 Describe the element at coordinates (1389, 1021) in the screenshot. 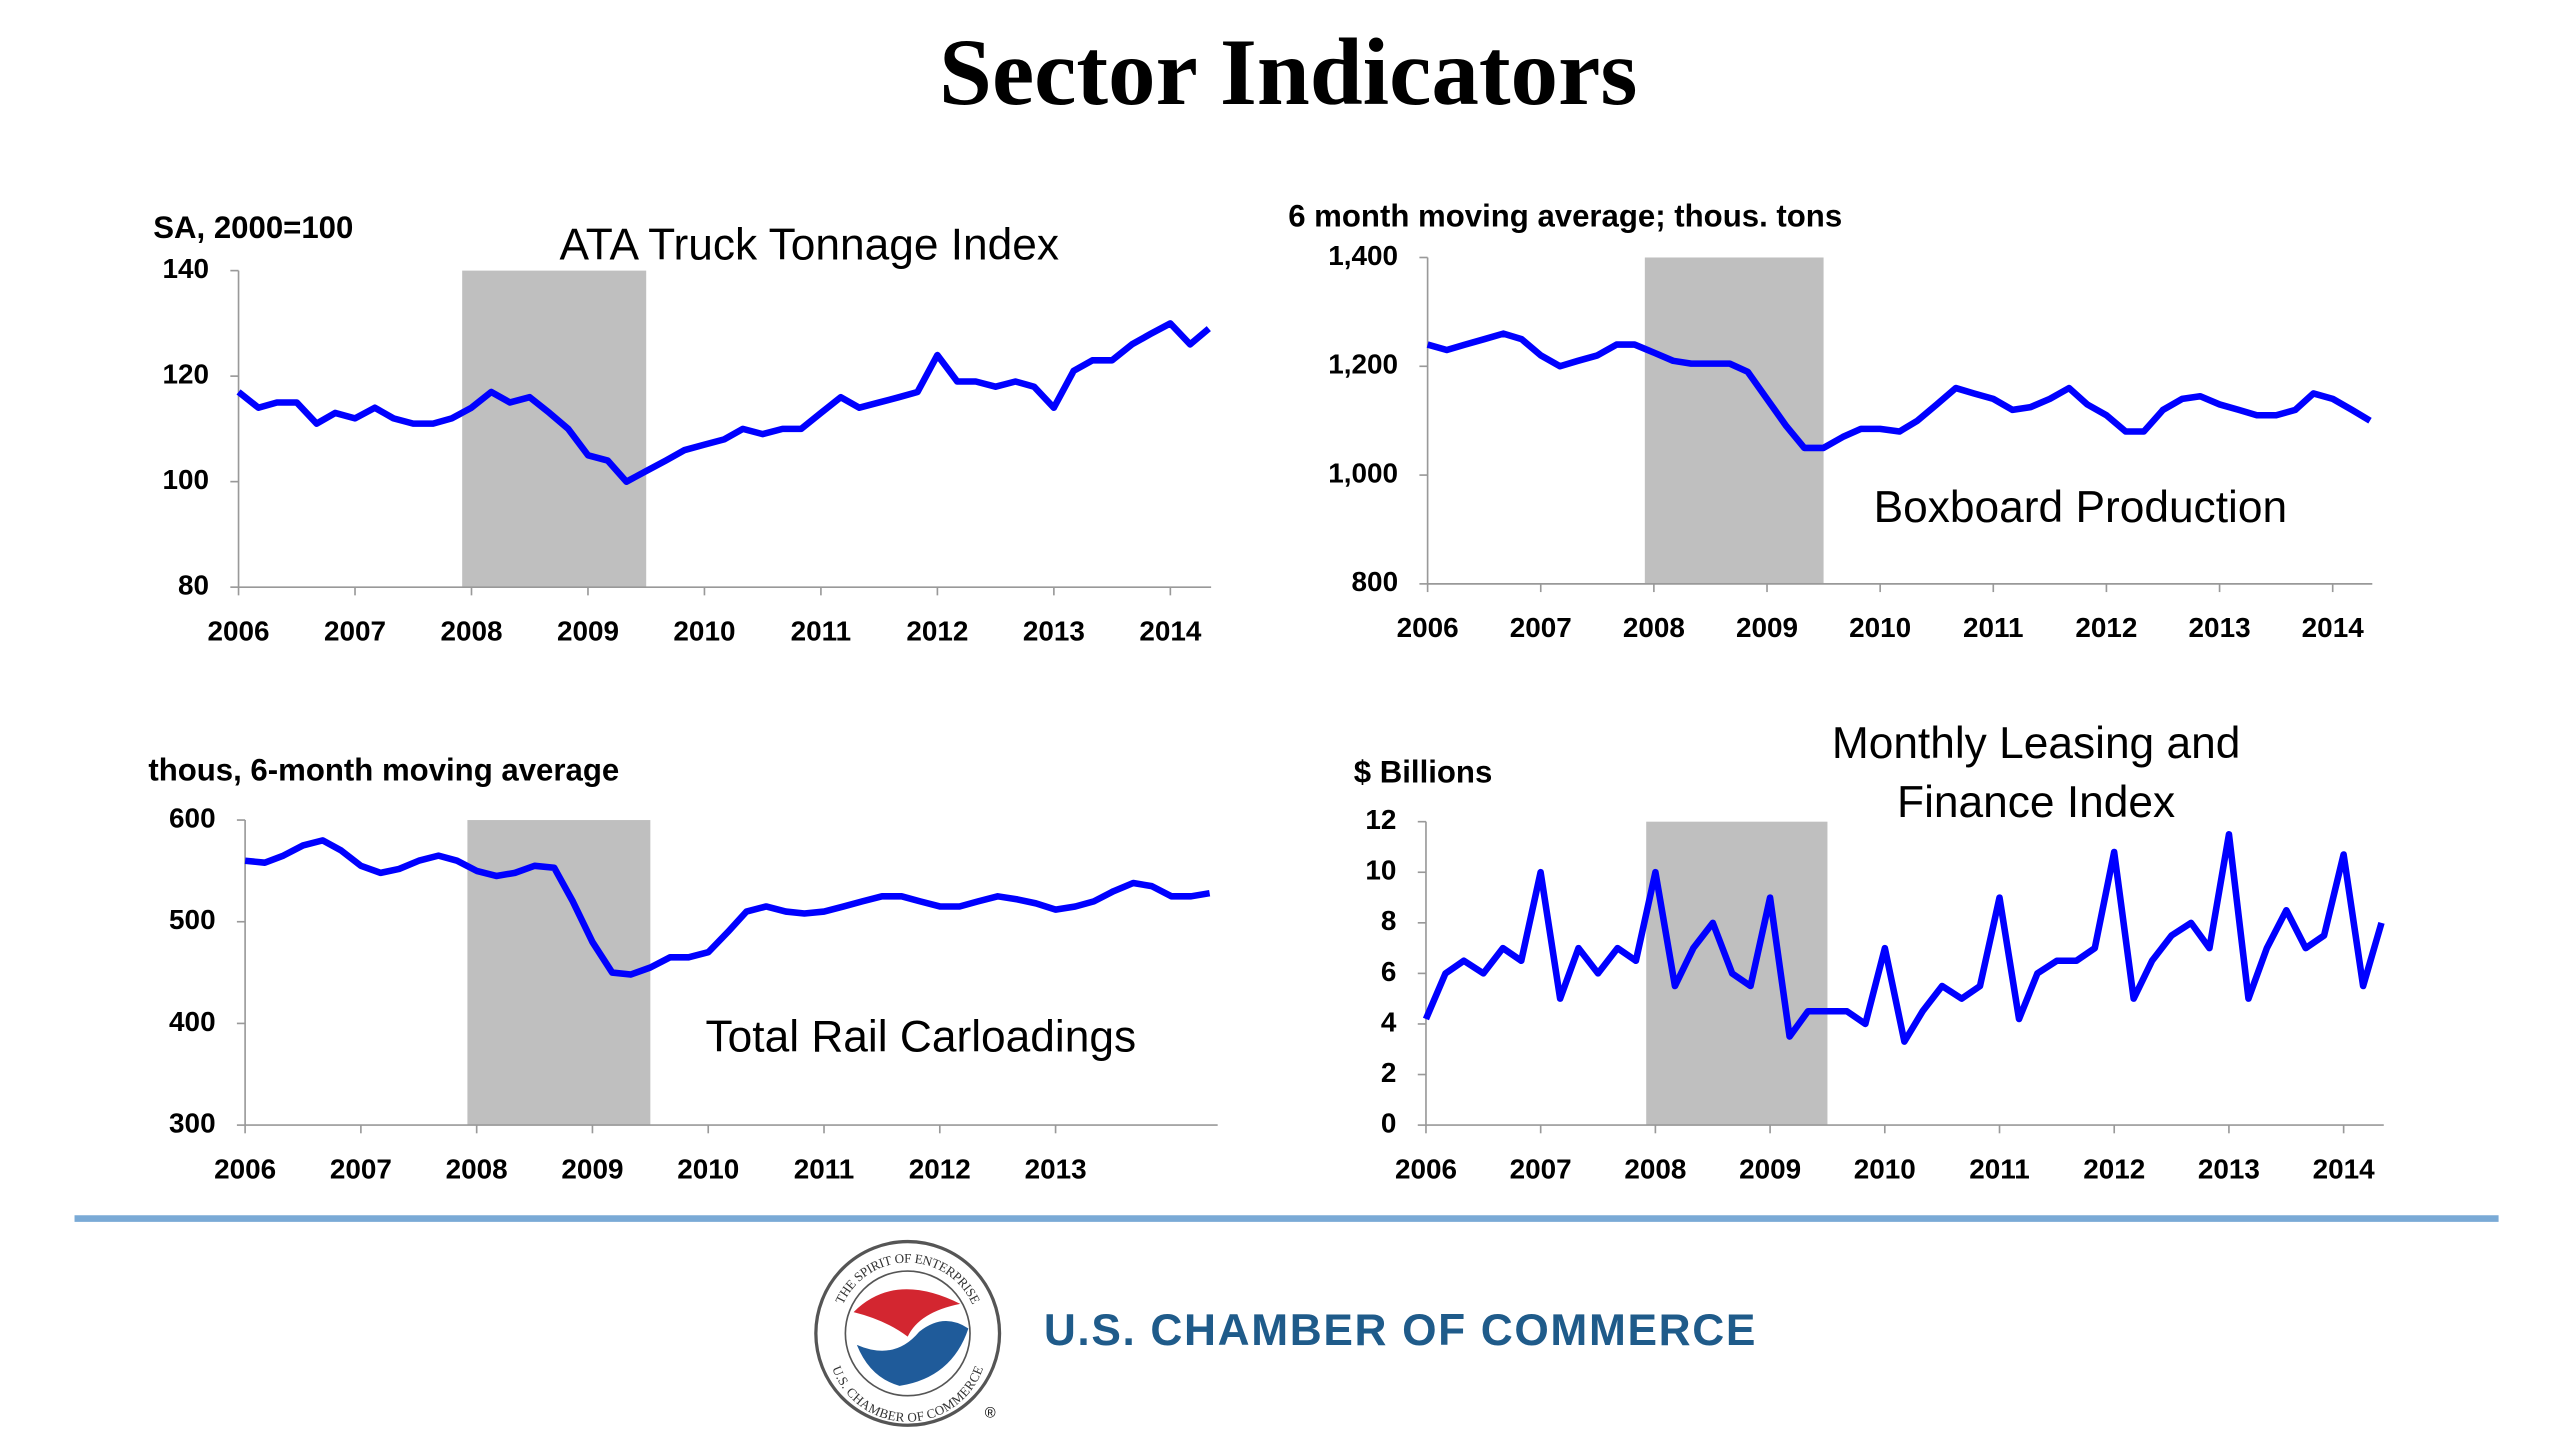

I see `y-tick-label: 4` at that location.